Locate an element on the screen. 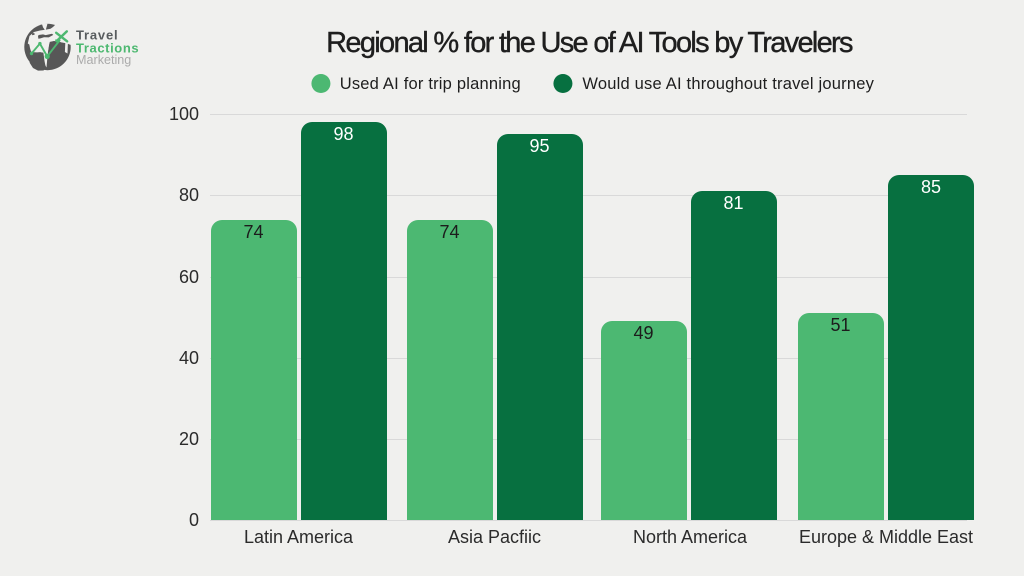 This screenshot has width=1024, height=576. svg-text: Travel is located at coordinates (97, 35).